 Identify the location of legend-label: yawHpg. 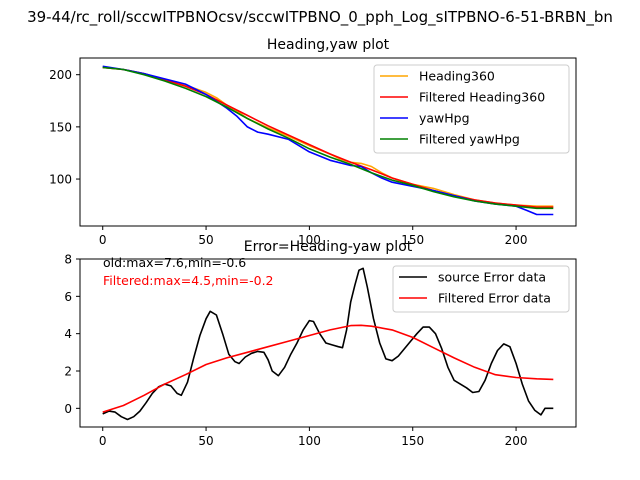
(444, 118).